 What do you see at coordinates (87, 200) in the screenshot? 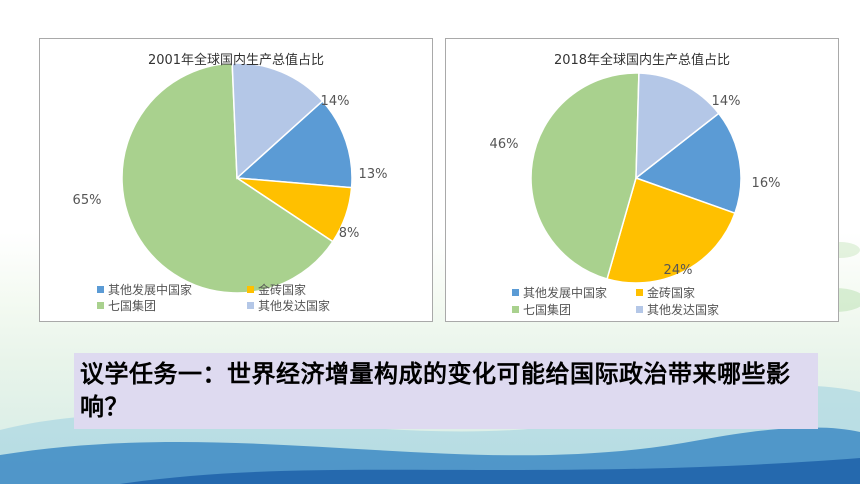
I see `pct-label-g7: 65%` at bounding box center [87, 200].